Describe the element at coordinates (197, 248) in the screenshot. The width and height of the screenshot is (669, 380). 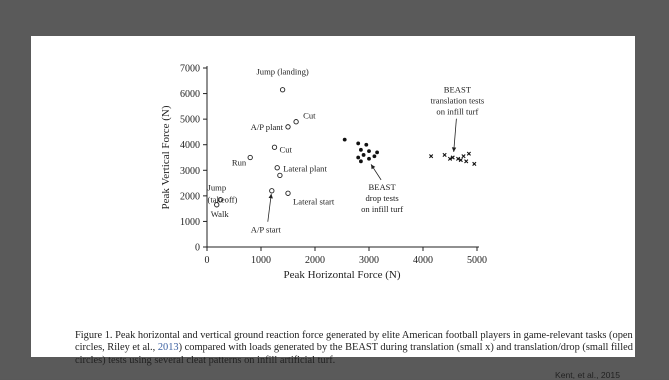
I see `y-tick-label: 0` at that location.